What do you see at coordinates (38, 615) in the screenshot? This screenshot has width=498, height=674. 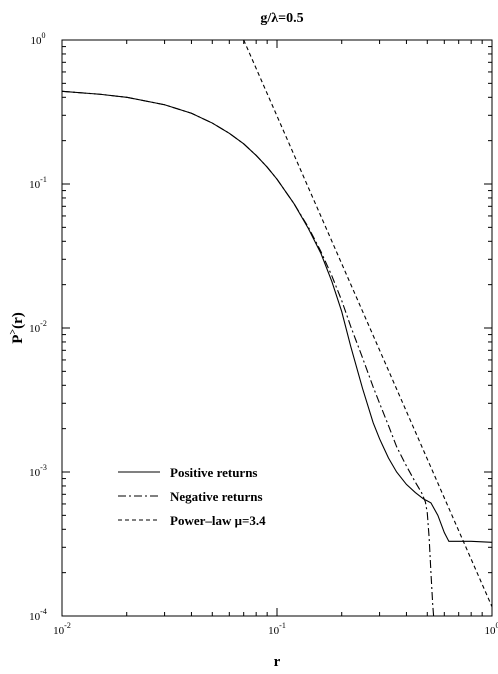 I see `y-tick-label: 10⁻⁴` at bounding box center [38, 615].